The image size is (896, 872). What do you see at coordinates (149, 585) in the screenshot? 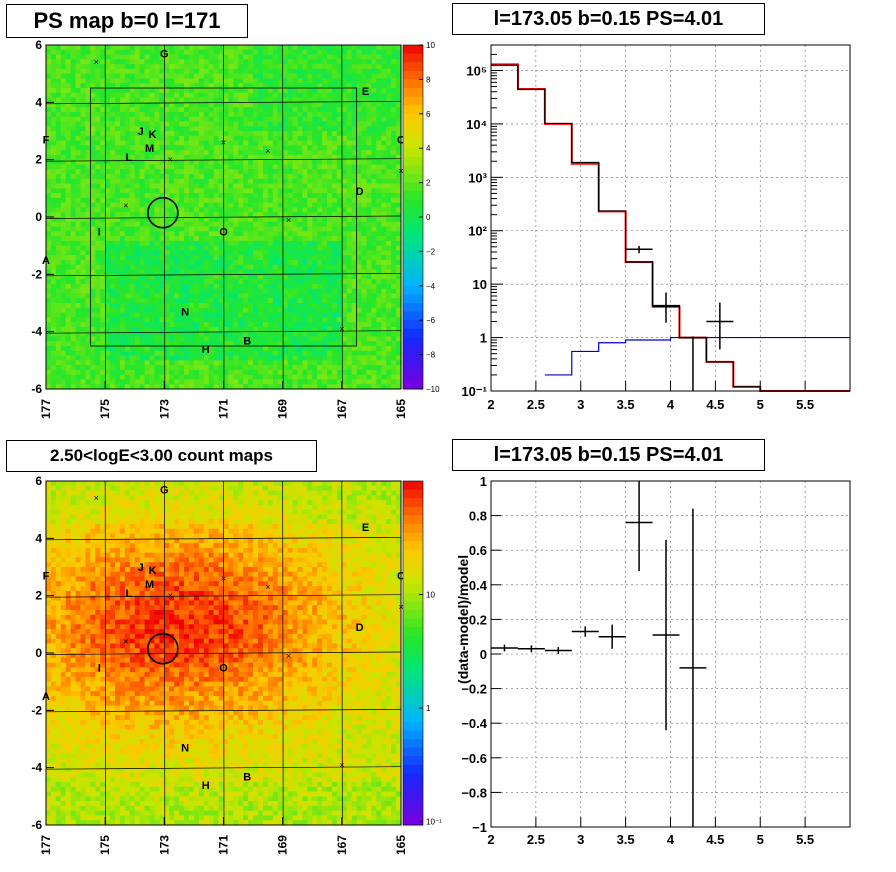
I see `source-label-M: M` at bounding box center [149, 585].